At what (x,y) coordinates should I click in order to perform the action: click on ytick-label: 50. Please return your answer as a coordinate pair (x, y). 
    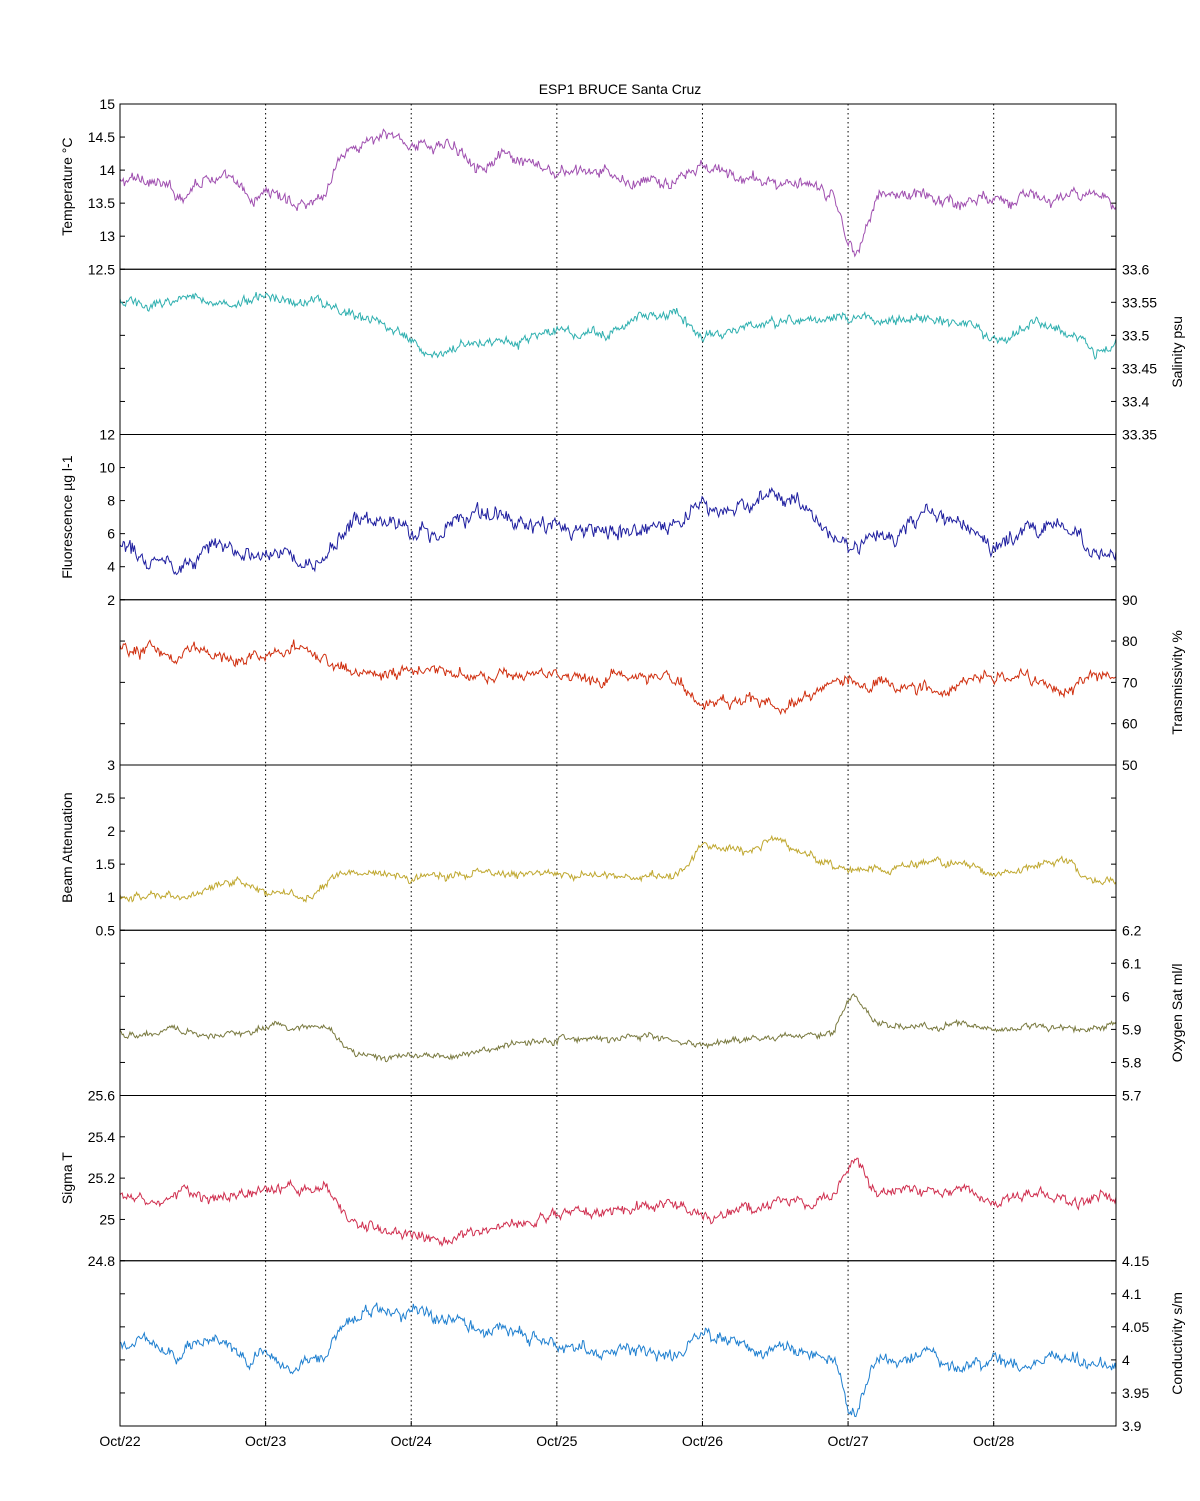
    Looking at the image, I should click on (1130, 765).